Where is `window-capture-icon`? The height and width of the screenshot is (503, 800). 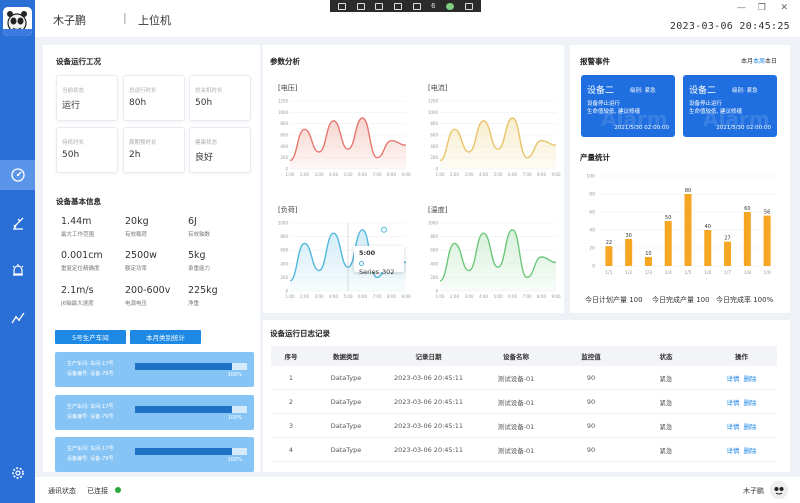
window-capture-icon is located at coordinates (379, 6).